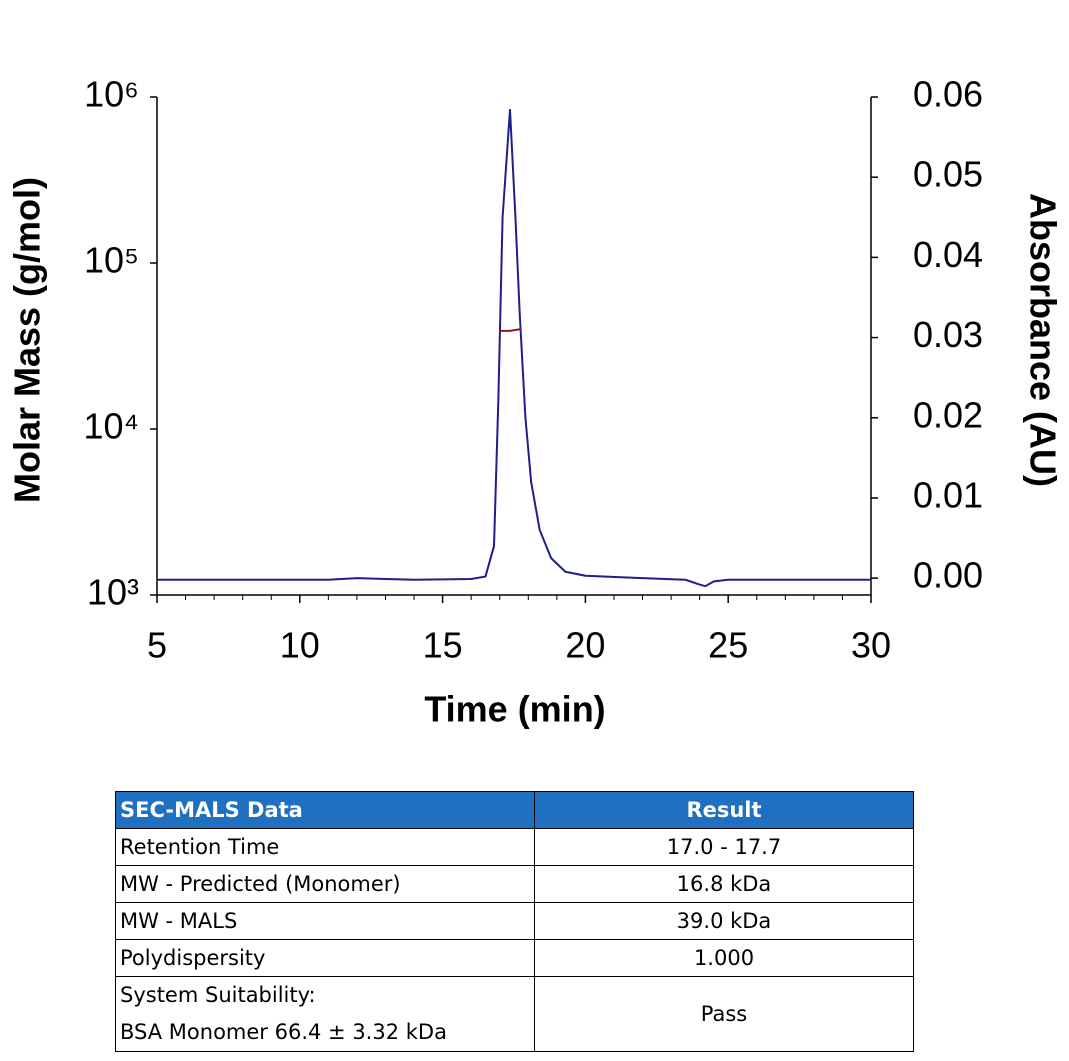  I want to click on y2-tick-label: 0.06, so click(948, 94).